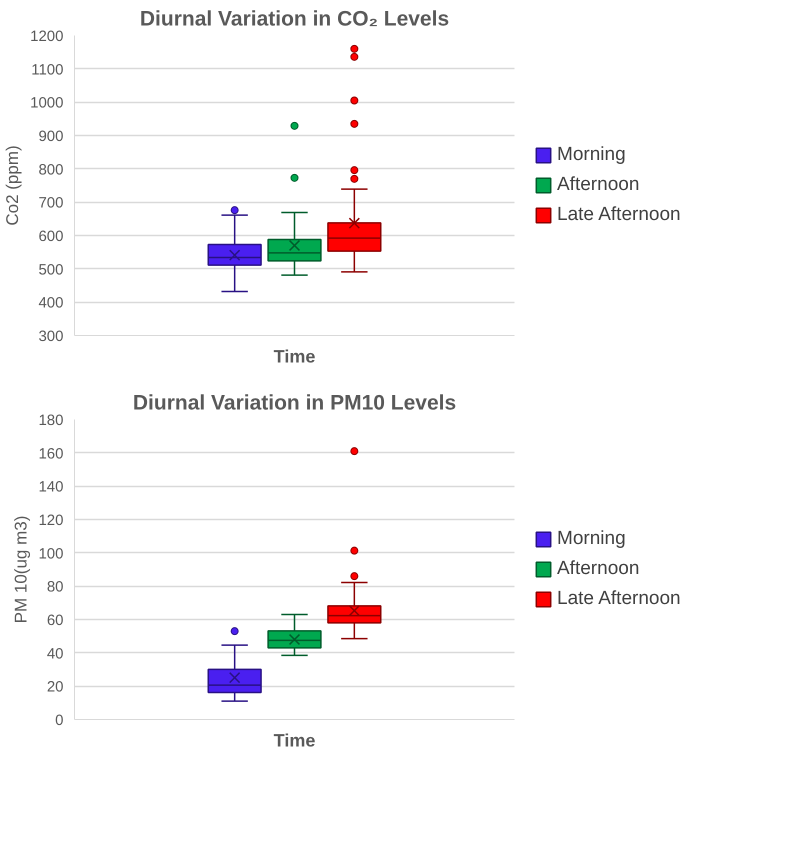 Image resolution: width=797 pixels, height=858 pixels. Describe the element at coordinates (55, 620) in the screenshot. I see `y-tick-label: 60` at that location.